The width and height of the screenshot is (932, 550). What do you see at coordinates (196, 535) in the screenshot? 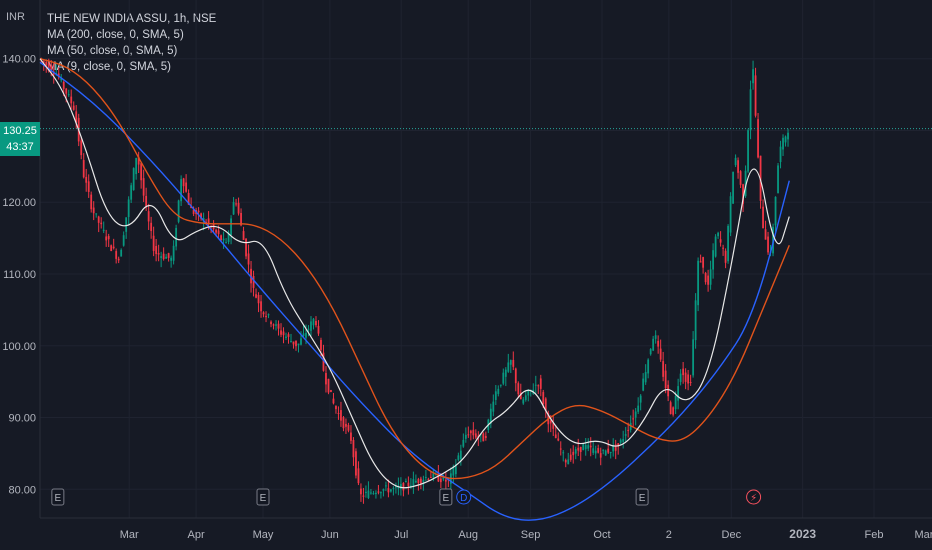
I see `x-tick-label: Apr` at bounding box center [196, 535].